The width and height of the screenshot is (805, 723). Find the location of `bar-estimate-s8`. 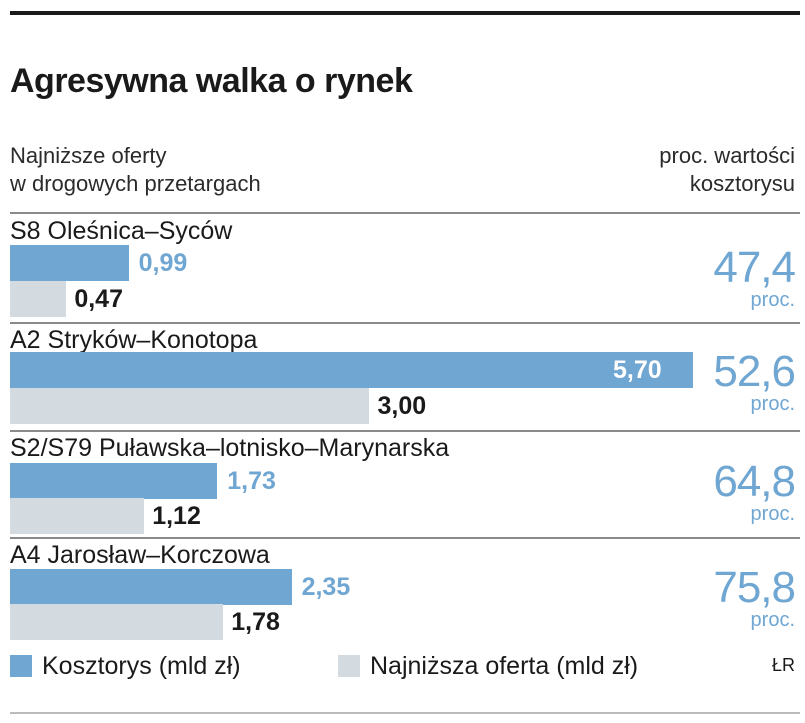

bar-estimate-s8 is located at coordinates (69, 263).